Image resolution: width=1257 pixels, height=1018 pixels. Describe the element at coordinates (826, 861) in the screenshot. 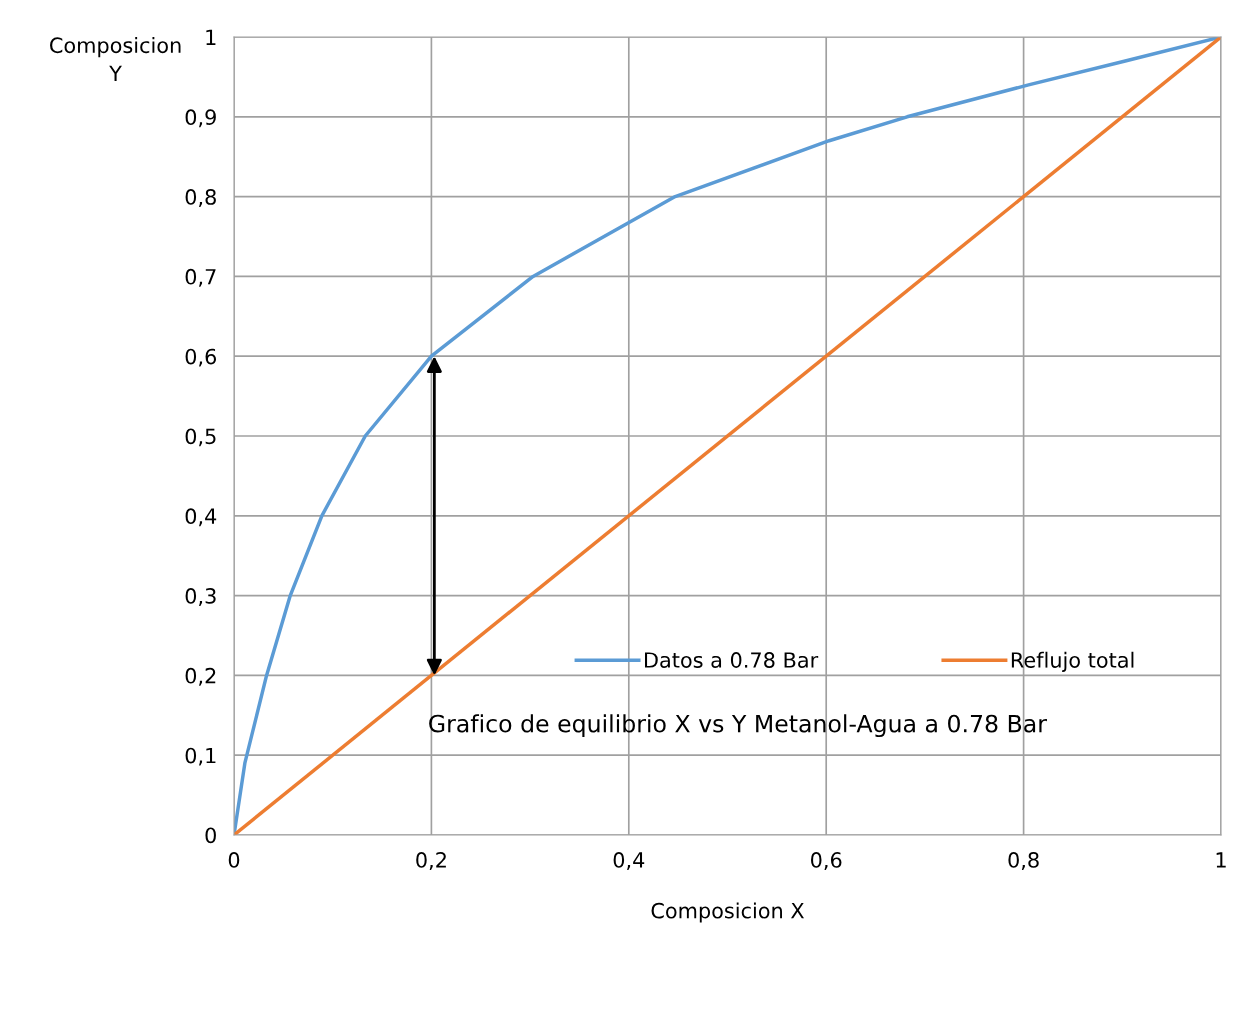

I see `x-tick-label: 0,6` at that location.